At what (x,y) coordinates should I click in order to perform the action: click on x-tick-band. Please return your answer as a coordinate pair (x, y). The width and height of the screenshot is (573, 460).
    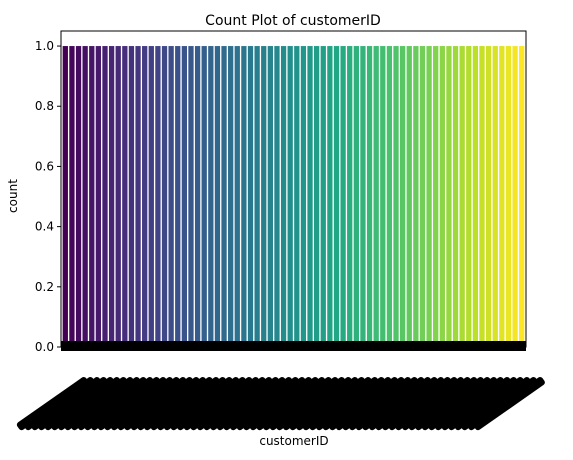
    Looking at the image, I should click on (293, 346).